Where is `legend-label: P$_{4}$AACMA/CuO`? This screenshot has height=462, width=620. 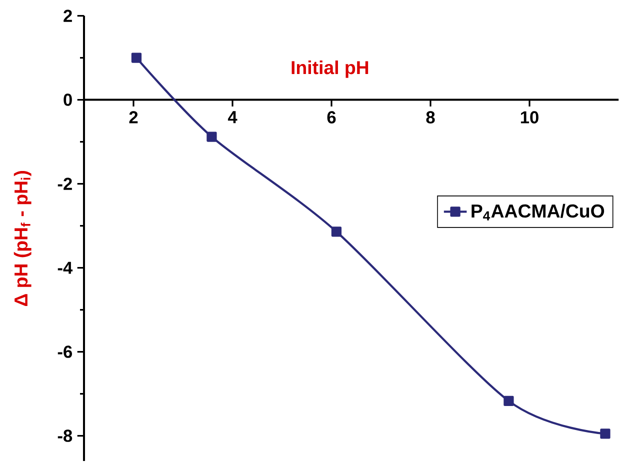
legend-label: P$_{4}$AACMA/CuO is located at coordinates (538, 212).